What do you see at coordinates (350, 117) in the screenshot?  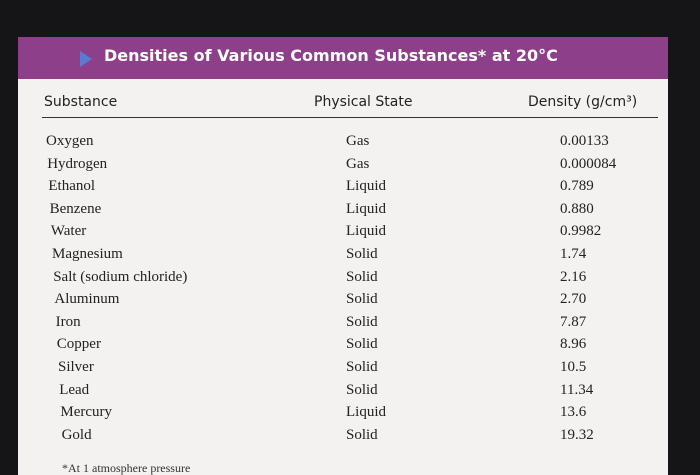 I see `header-rule` at bounding box center [350, 117].